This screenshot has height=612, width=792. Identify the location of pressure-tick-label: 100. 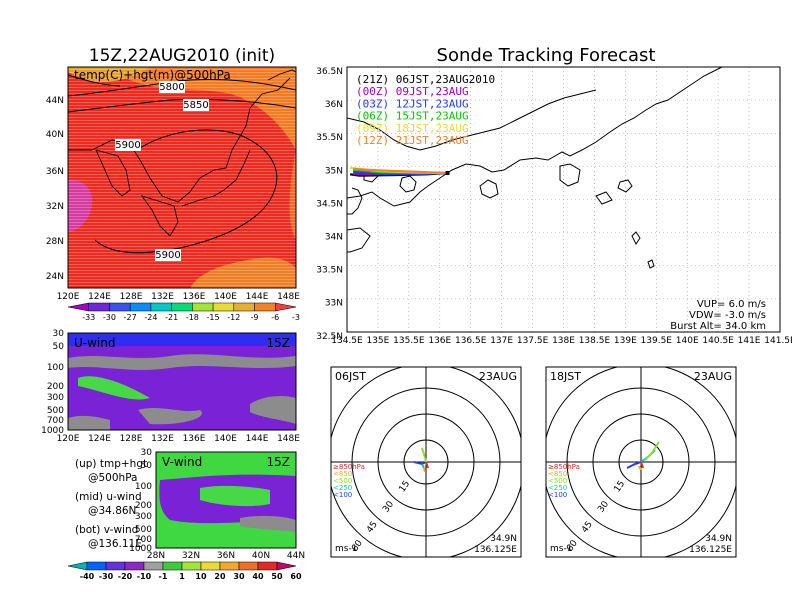
(55, 368).